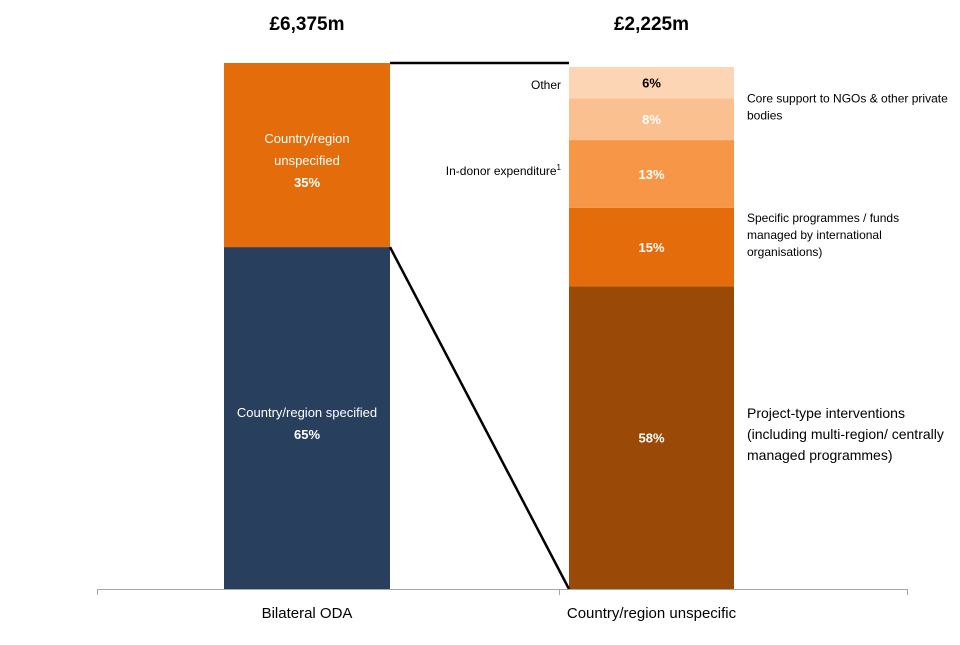  I want to click on category-label-country-region-unspecific: Country/region unspecific, so click(652, 613).